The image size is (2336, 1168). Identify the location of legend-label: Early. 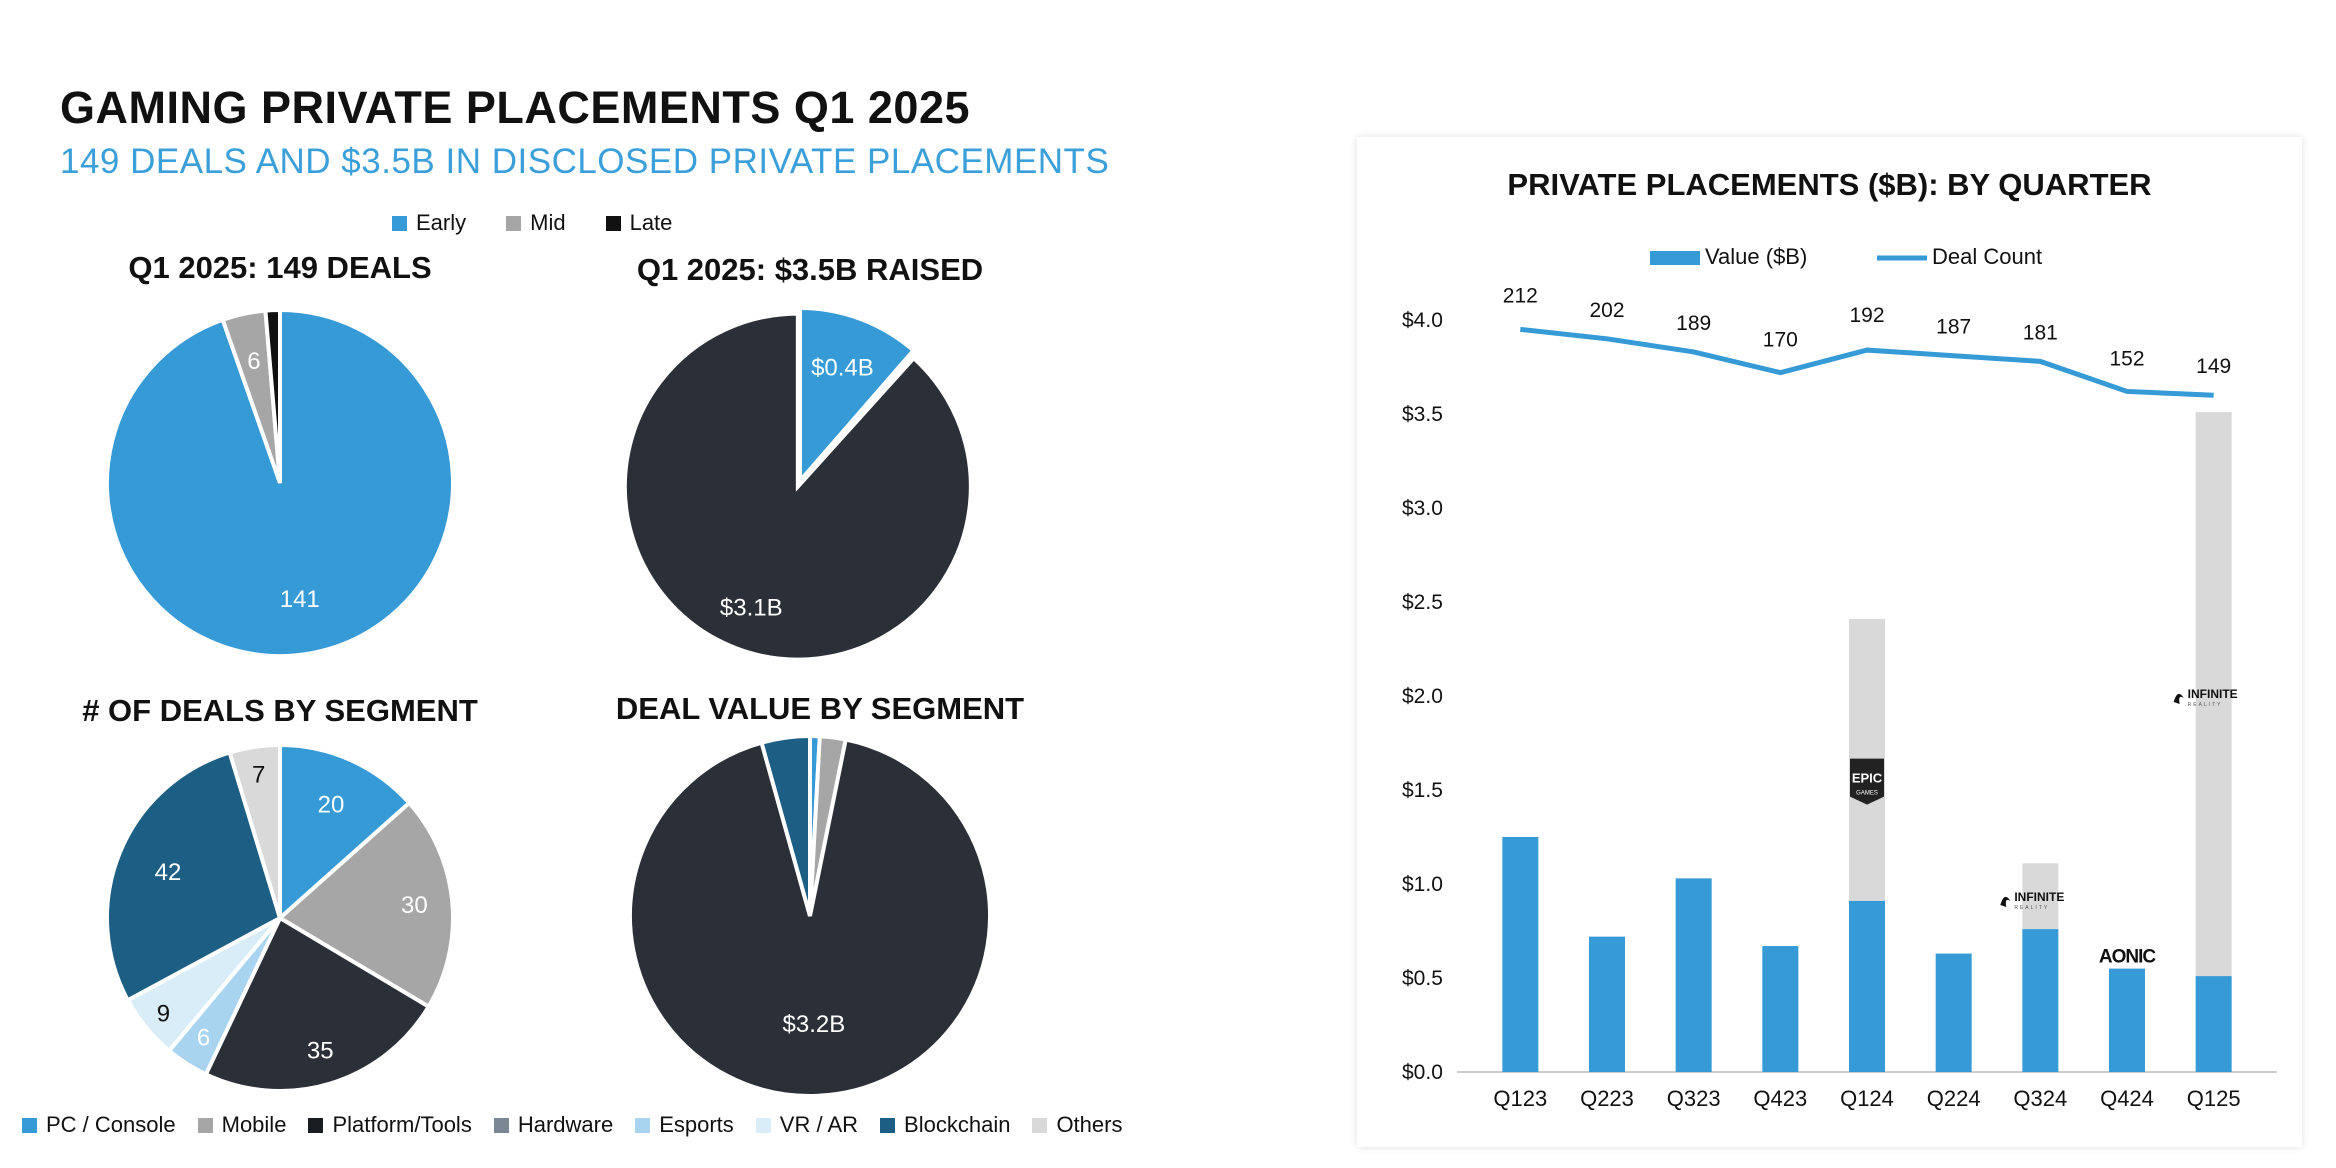
(441, 222).